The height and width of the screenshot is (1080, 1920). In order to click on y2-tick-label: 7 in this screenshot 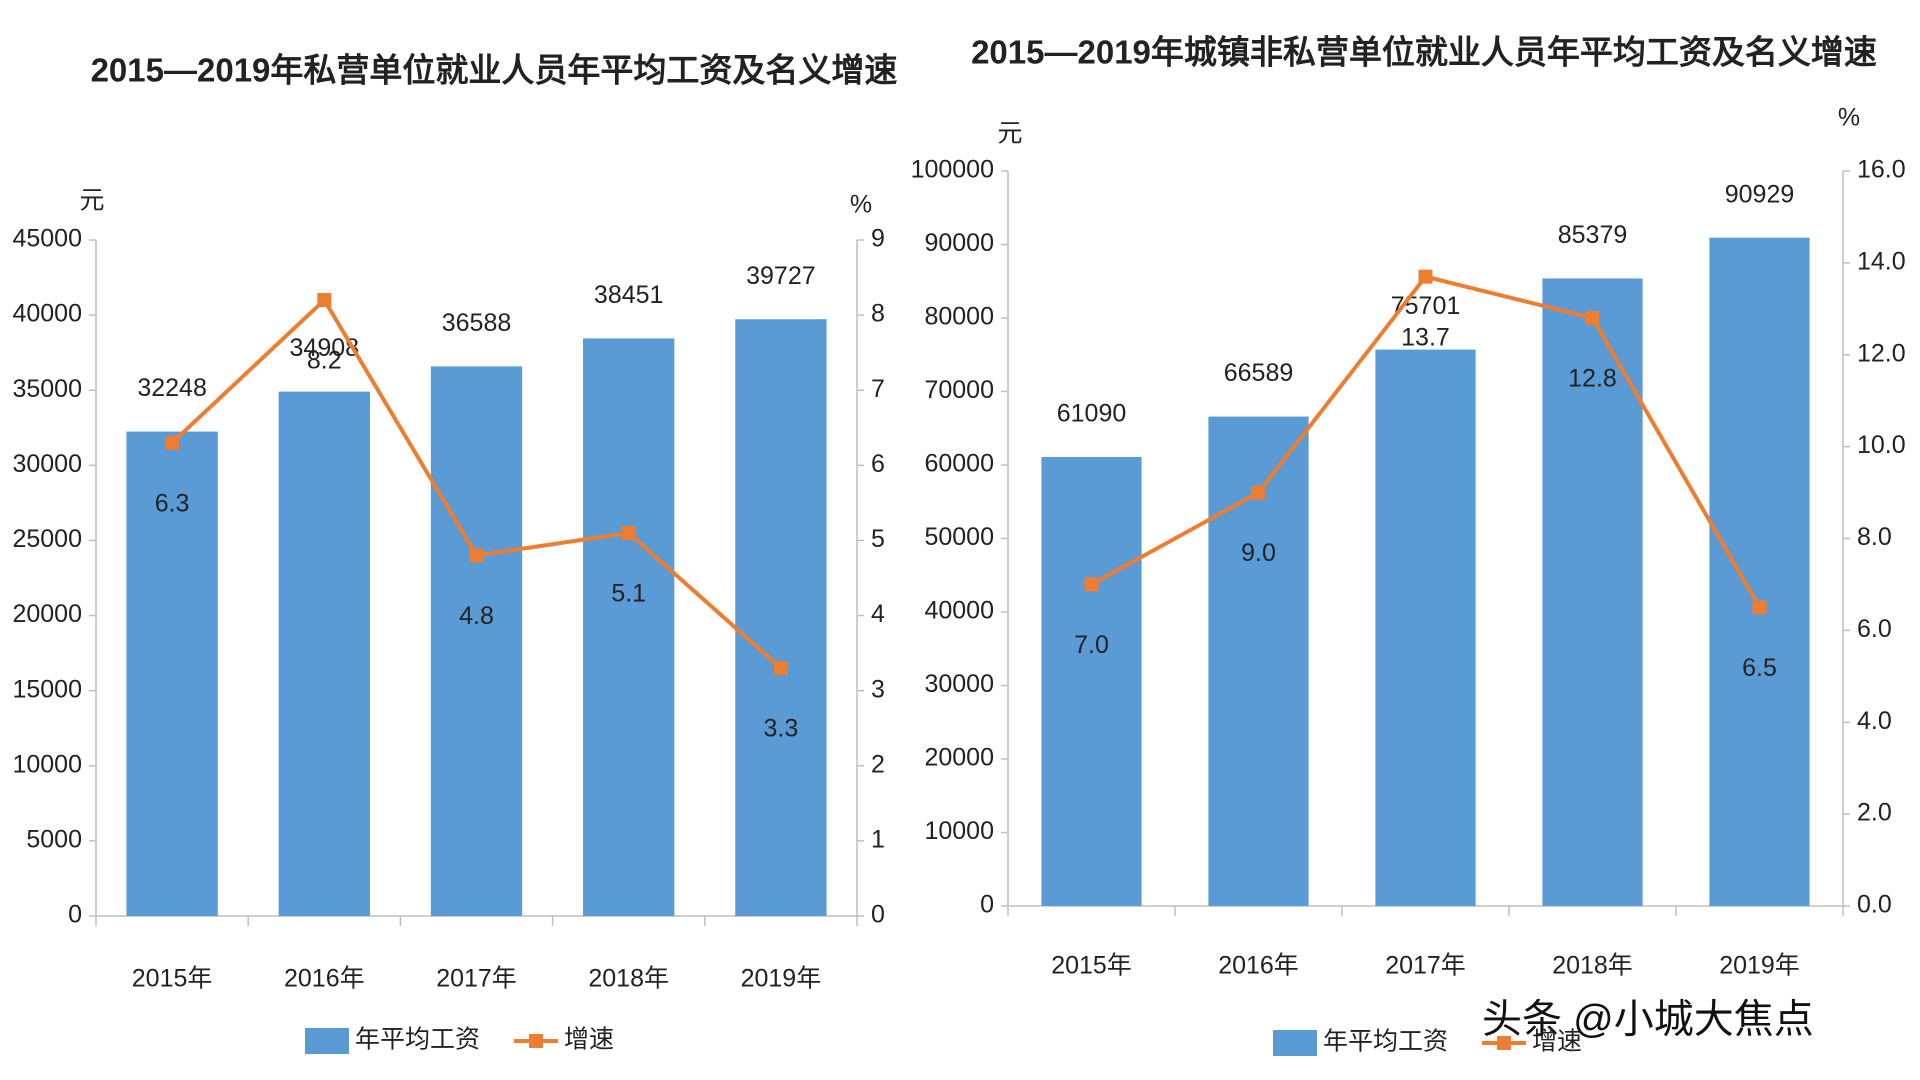, I will do `click(878, 389)`.